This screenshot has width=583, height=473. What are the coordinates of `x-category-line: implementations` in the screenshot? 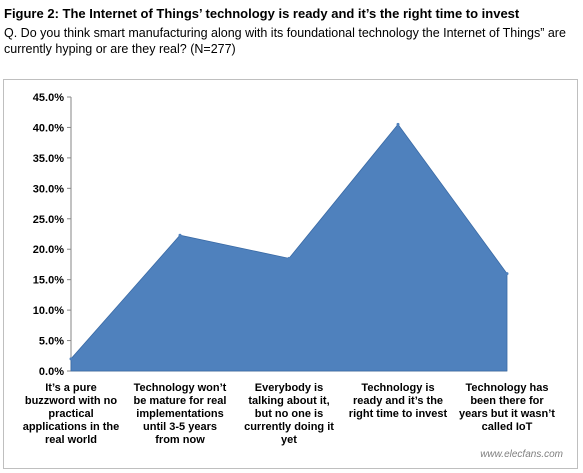 It's located at (180, 414).